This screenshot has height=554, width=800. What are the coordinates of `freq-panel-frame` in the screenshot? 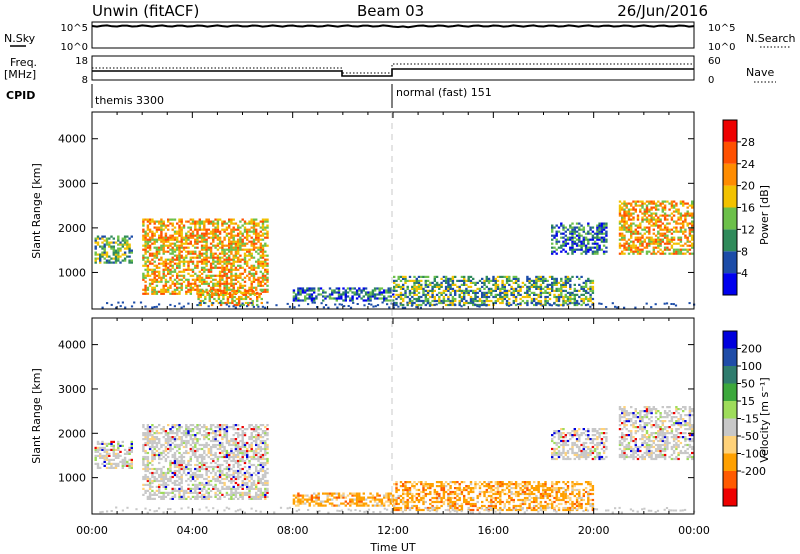 It's located at (393, 68).